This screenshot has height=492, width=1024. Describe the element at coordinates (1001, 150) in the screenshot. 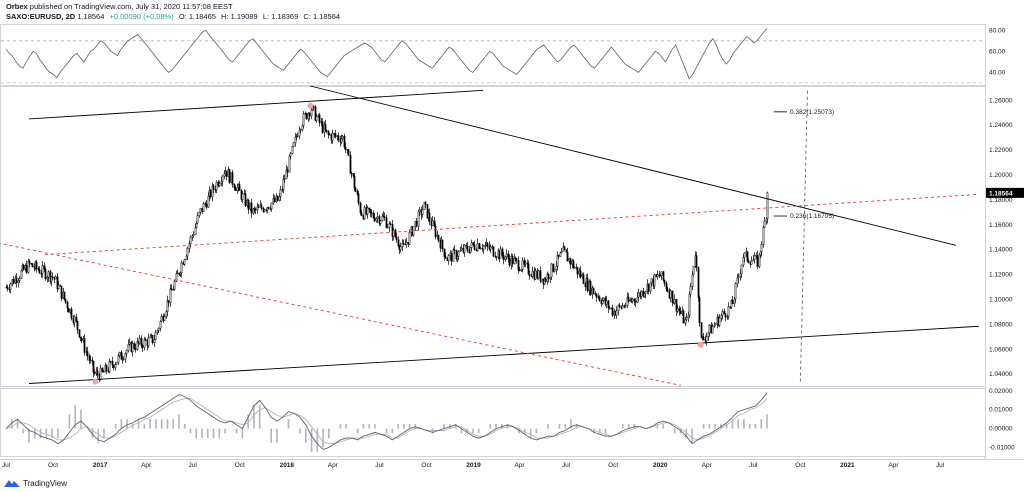

I see `price-tick-label: 1.22000` at that location.